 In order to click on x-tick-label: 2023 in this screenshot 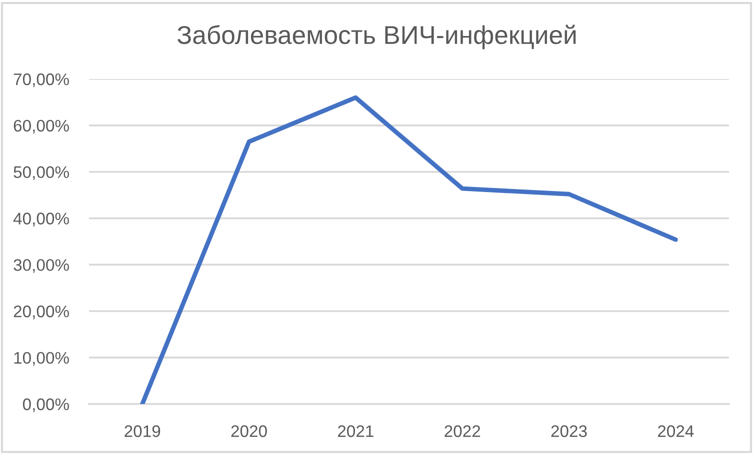, I will do `click(569, 431)`.